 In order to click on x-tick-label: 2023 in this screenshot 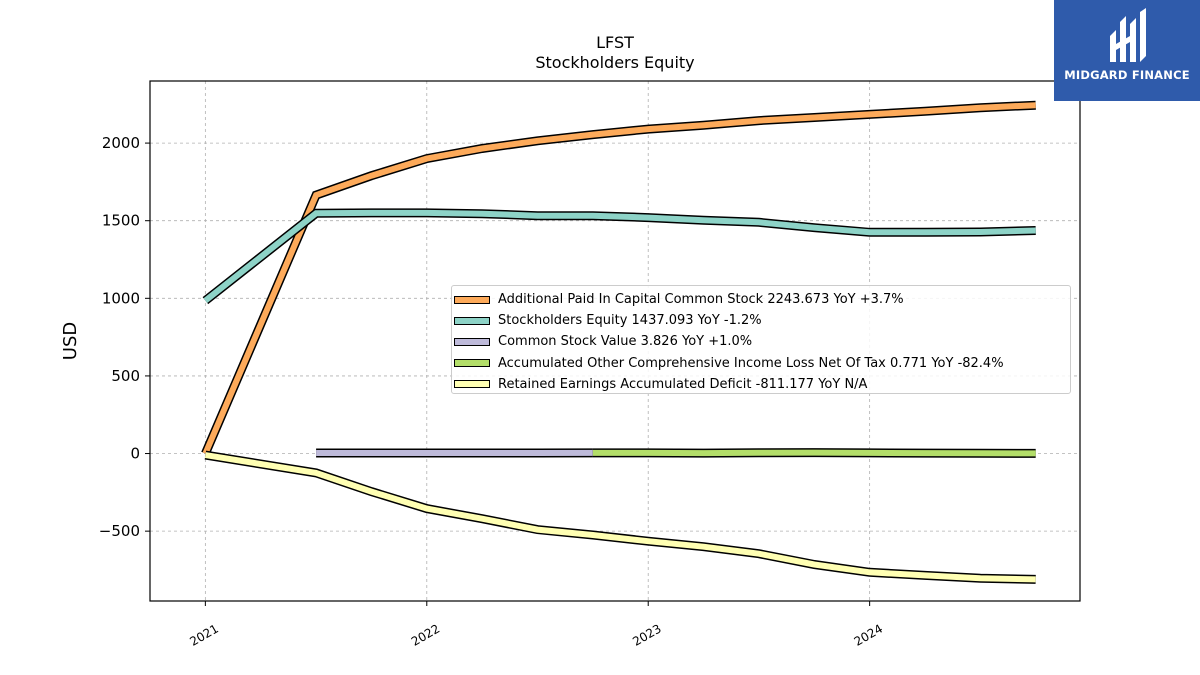, I will do `click(646, 634)`.